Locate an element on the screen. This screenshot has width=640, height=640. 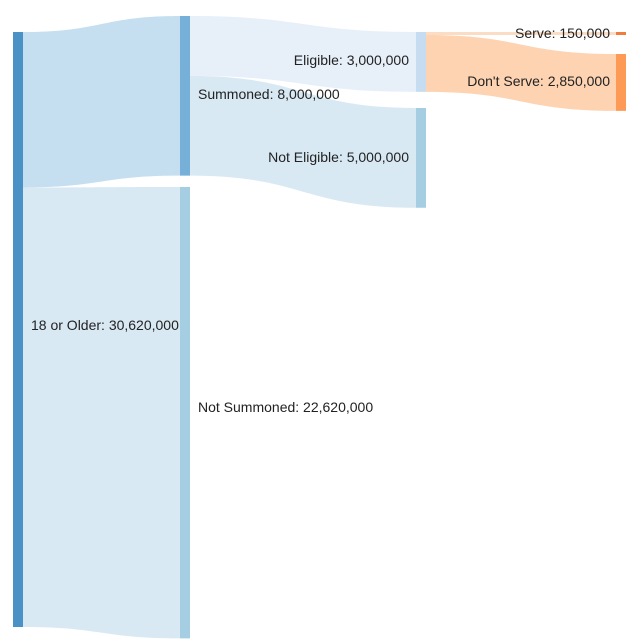
link-summoned-to-not_eligible is located at coordinates (303, 141).